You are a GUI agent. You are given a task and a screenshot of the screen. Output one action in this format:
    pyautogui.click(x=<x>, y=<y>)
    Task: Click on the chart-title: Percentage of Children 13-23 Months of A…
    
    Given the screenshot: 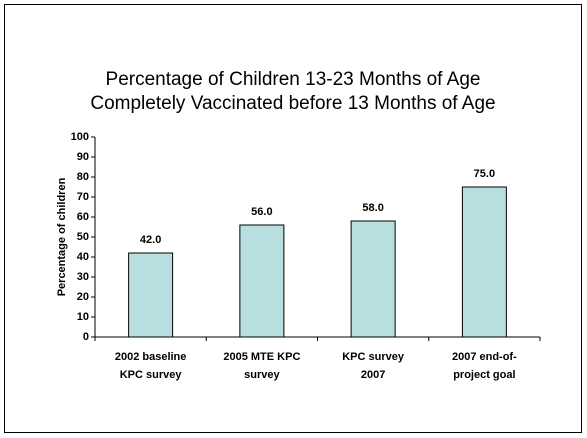 What is the action you would take?
    pyautogui.click(x=293, y=79)
    